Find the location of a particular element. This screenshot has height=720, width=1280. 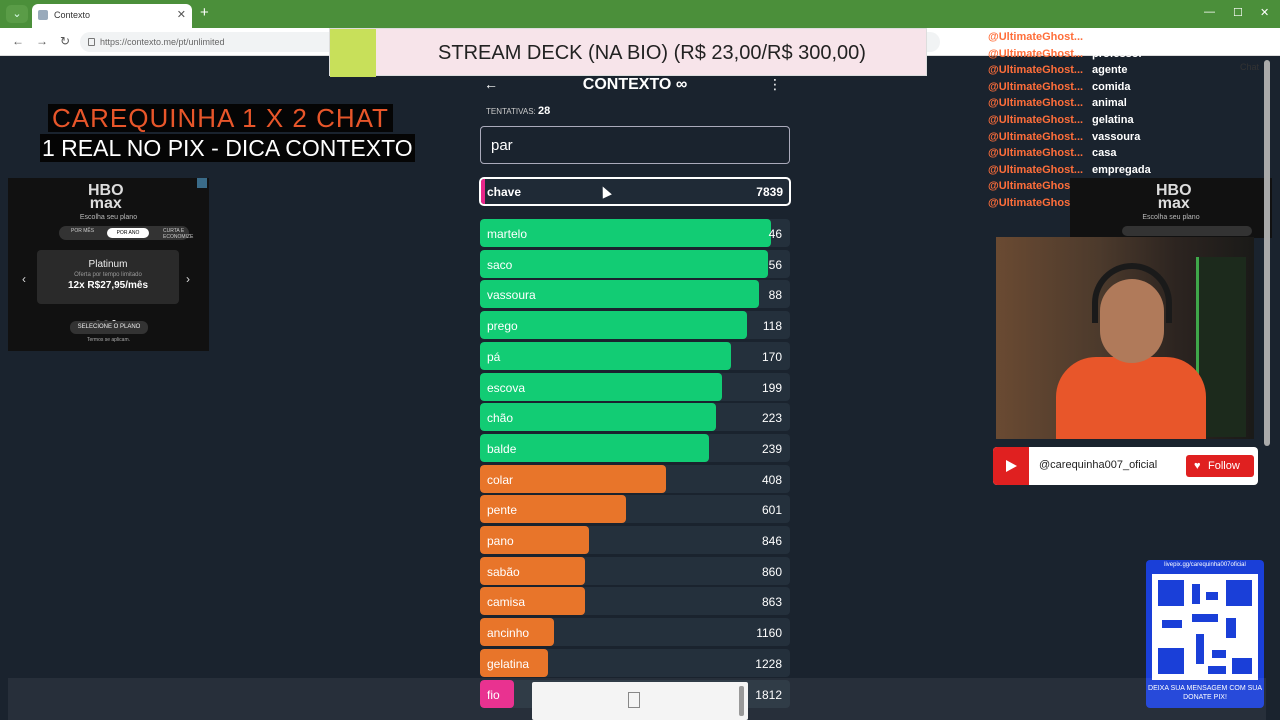

toggle-yearly: POR ANO is located at coordinates (128, 233).